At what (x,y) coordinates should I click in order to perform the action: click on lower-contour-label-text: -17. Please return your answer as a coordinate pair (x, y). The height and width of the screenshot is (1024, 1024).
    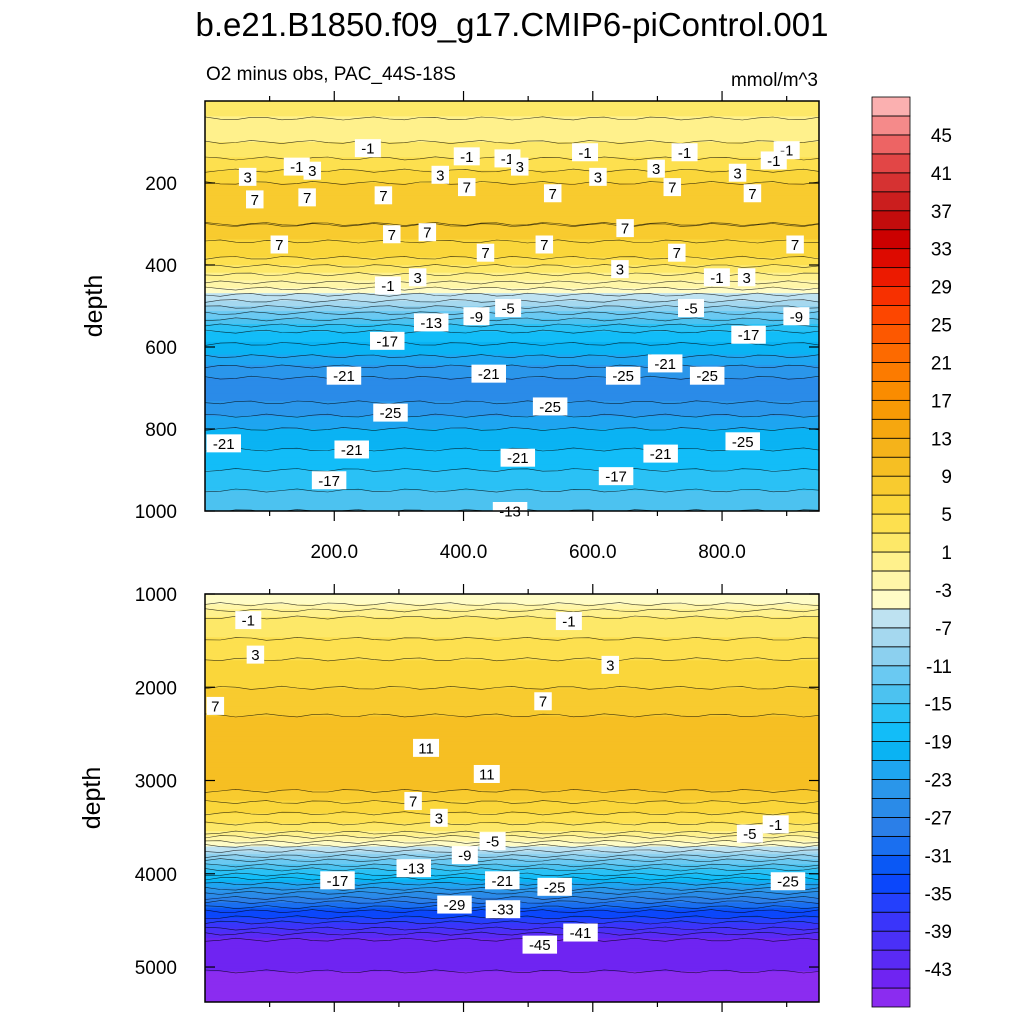
    Looking at the image, I should click on (338, 881).